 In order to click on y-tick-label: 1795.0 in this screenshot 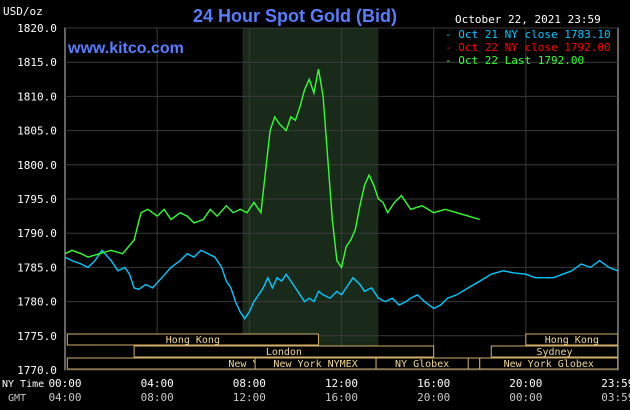, I will do `click(37, 199)`.